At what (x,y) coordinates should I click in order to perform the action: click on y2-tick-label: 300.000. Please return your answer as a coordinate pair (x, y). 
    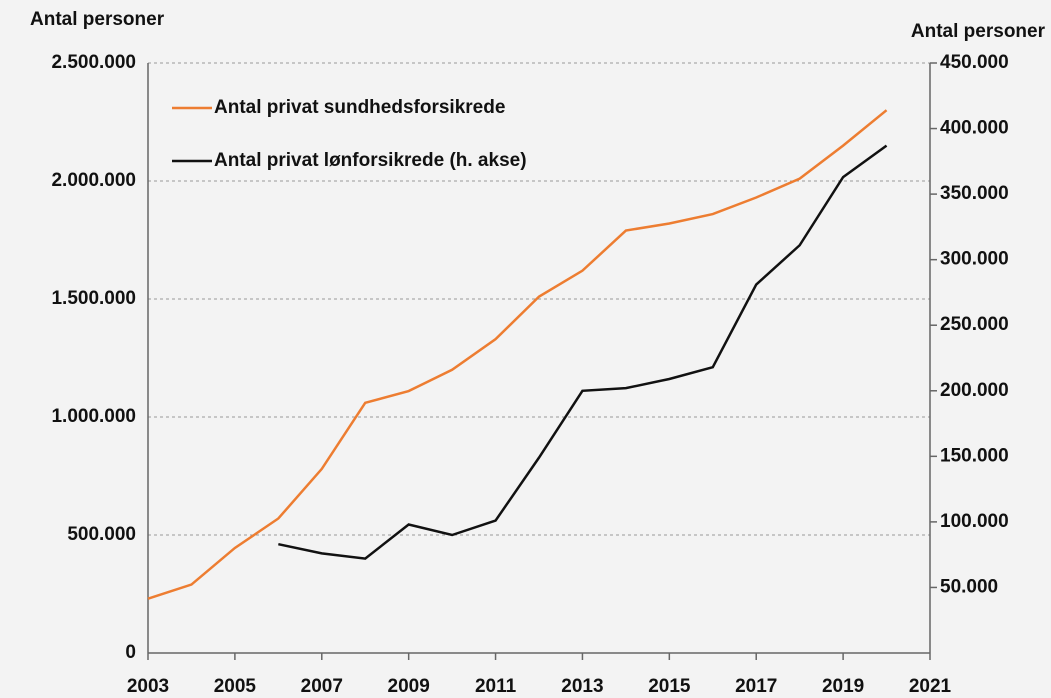
    Looking at the image, I should click on (974, 259).